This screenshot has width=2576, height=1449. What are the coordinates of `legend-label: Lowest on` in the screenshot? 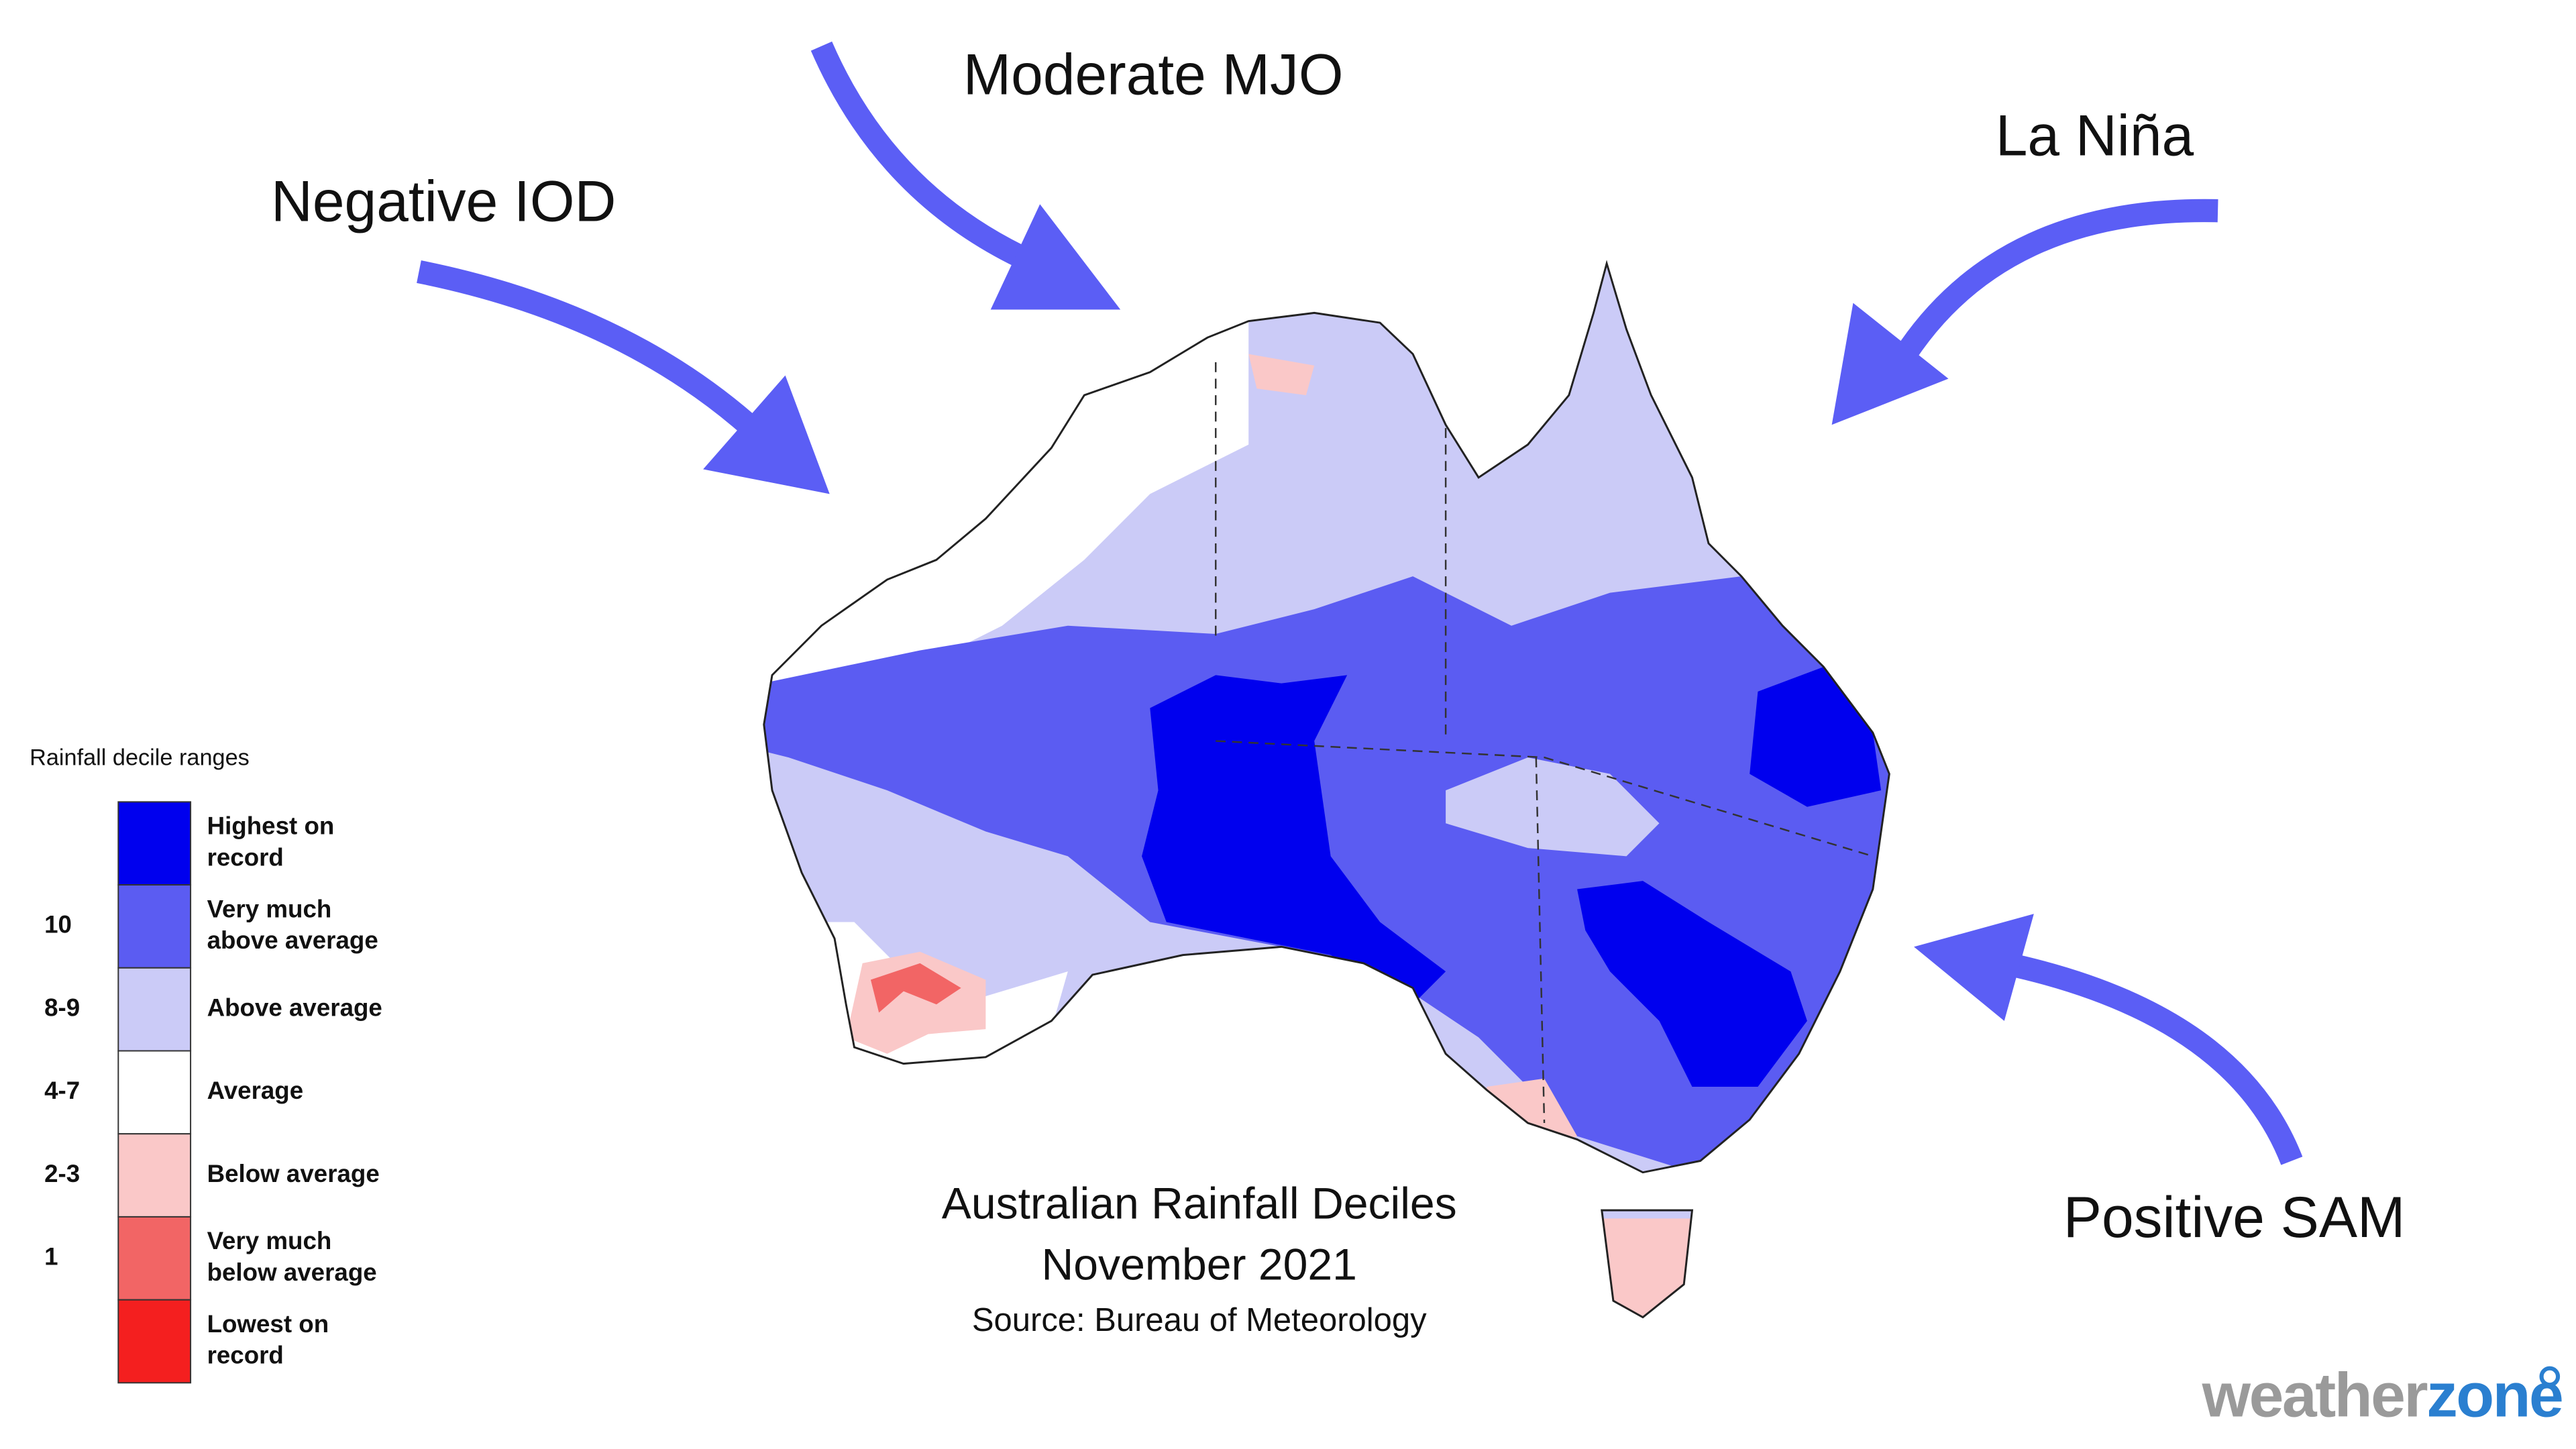 It's located at (268, 1324).